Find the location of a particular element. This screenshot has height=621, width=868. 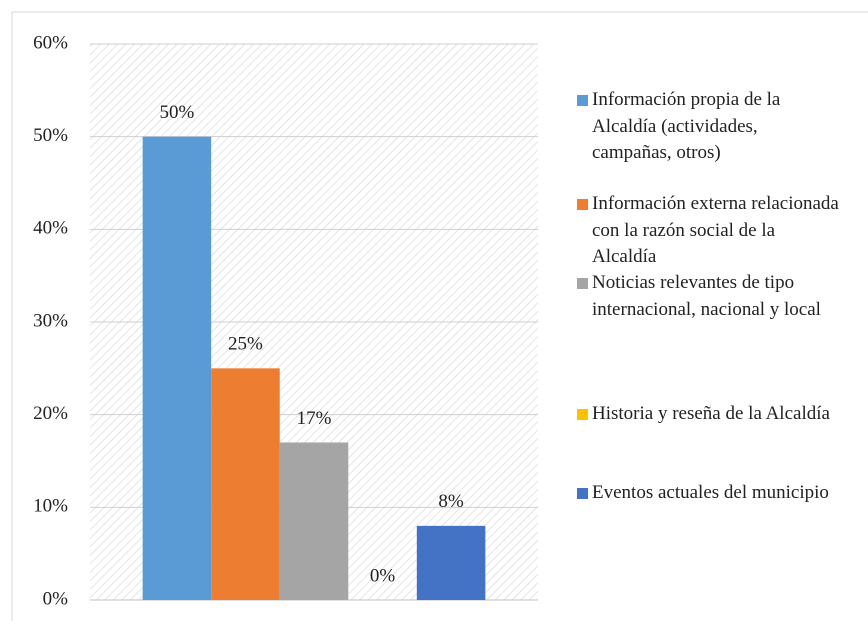

data-label: 50% is located at coordinates (176, 112).